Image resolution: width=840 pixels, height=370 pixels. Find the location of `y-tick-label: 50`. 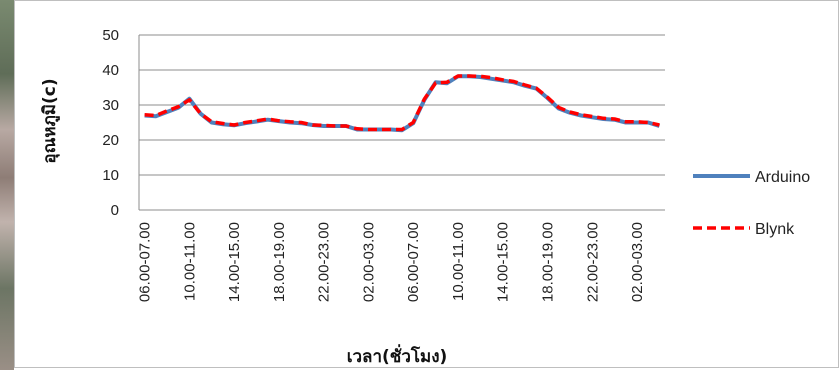

y-tick-label: 50 is located at coordinates (110, 35).